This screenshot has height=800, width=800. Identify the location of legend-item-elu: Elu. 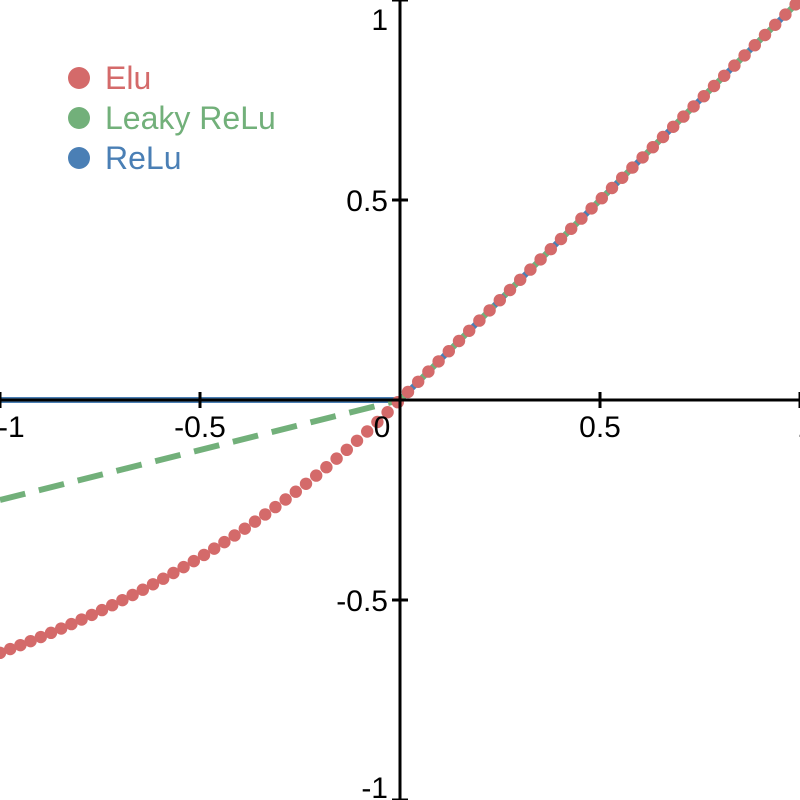
(109, 78).